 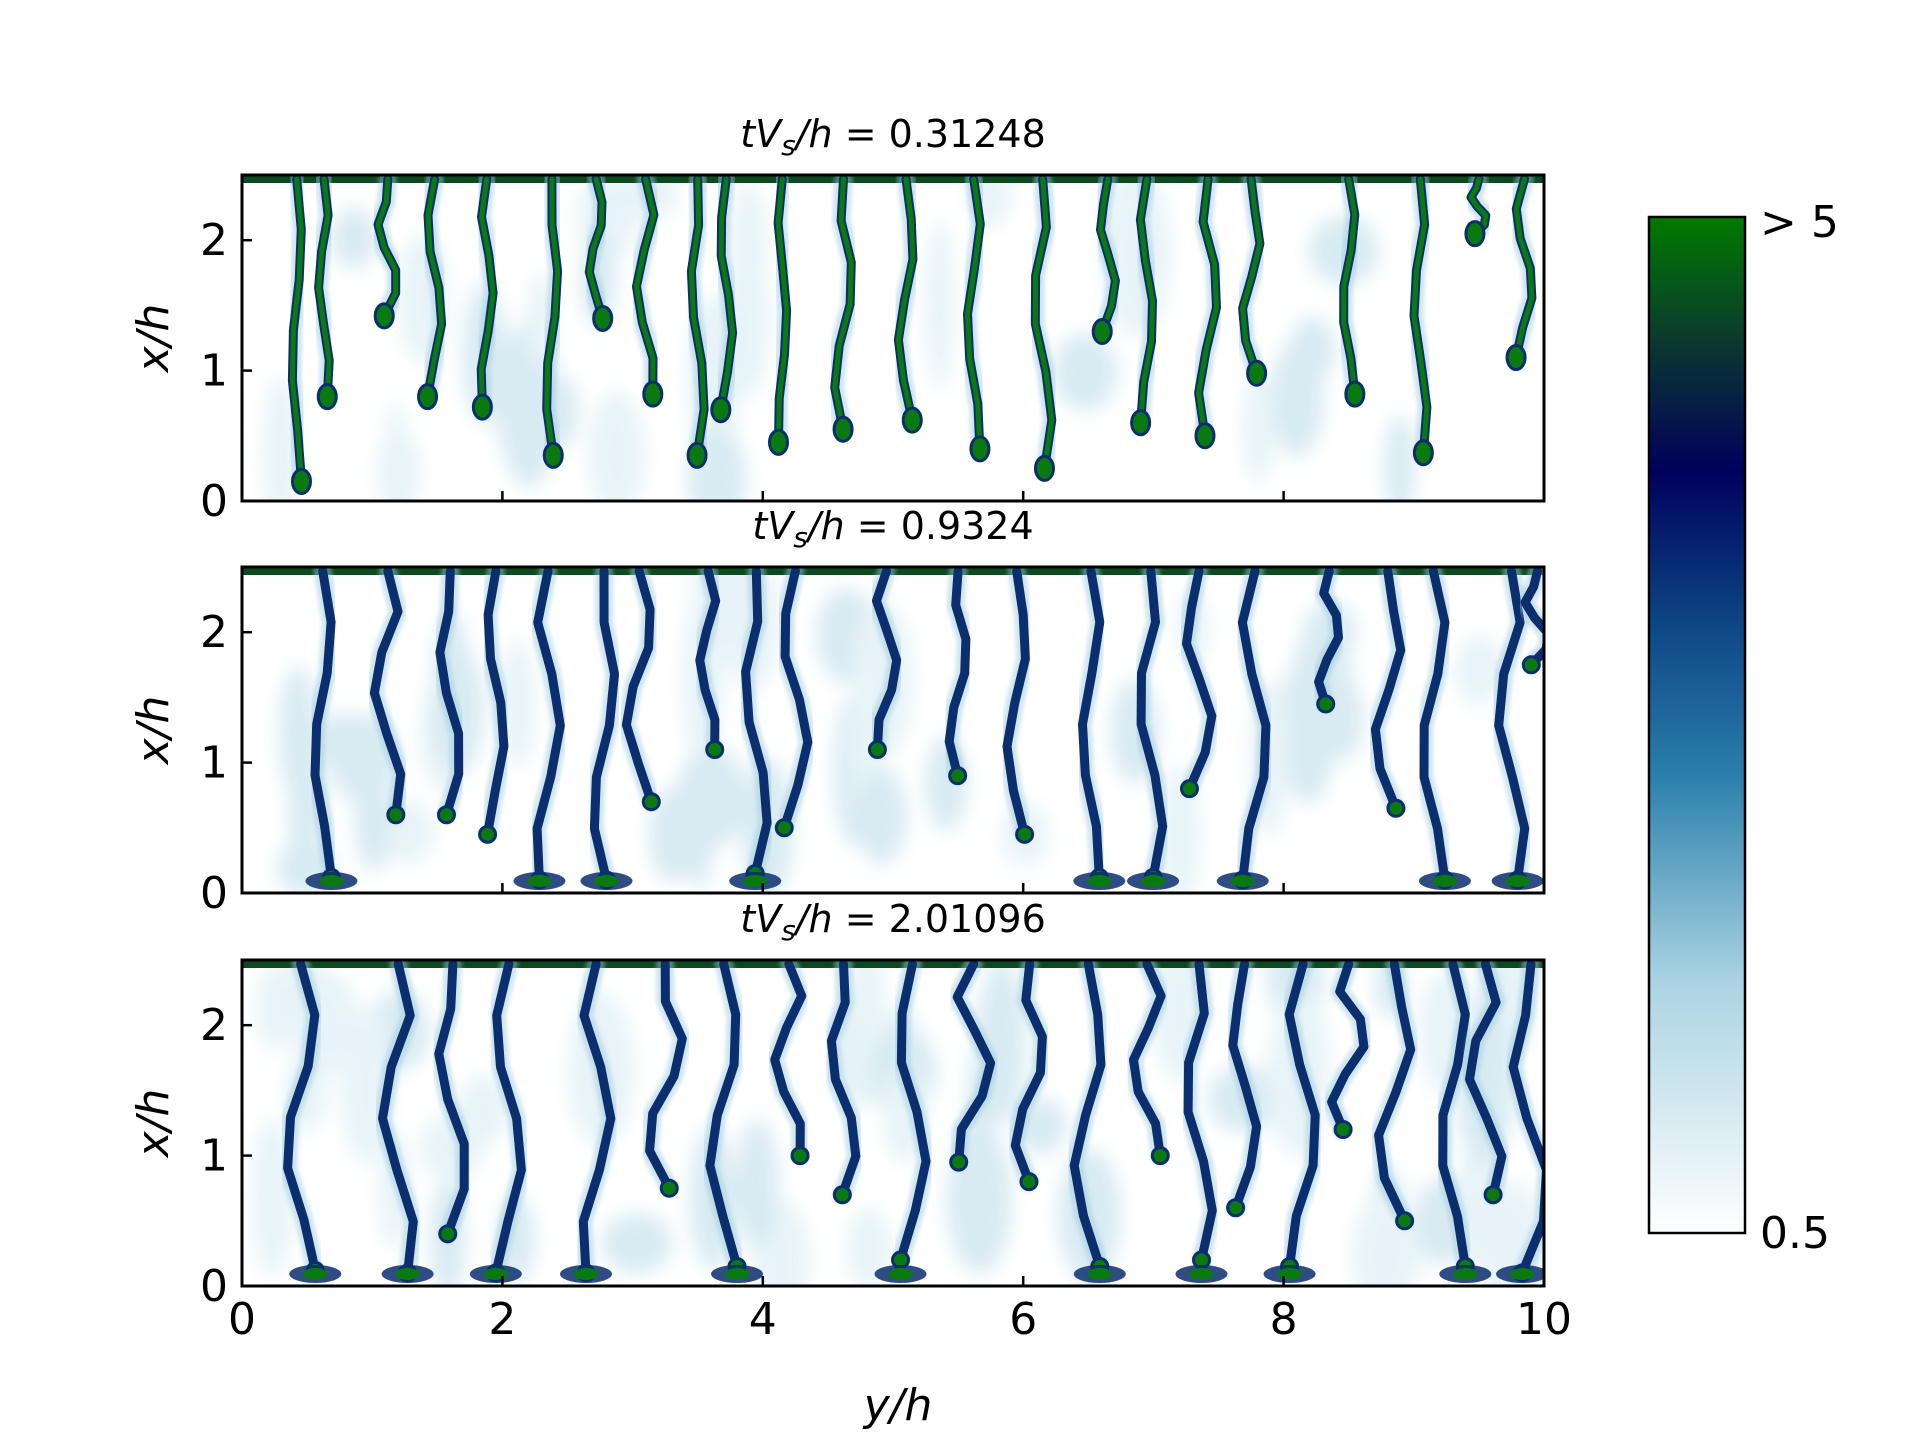 What do you see at coordinates (893, 137) in the screenshot?
I see `panel-title: tVs/h = 0.31248` at bounding box center [893, 137].